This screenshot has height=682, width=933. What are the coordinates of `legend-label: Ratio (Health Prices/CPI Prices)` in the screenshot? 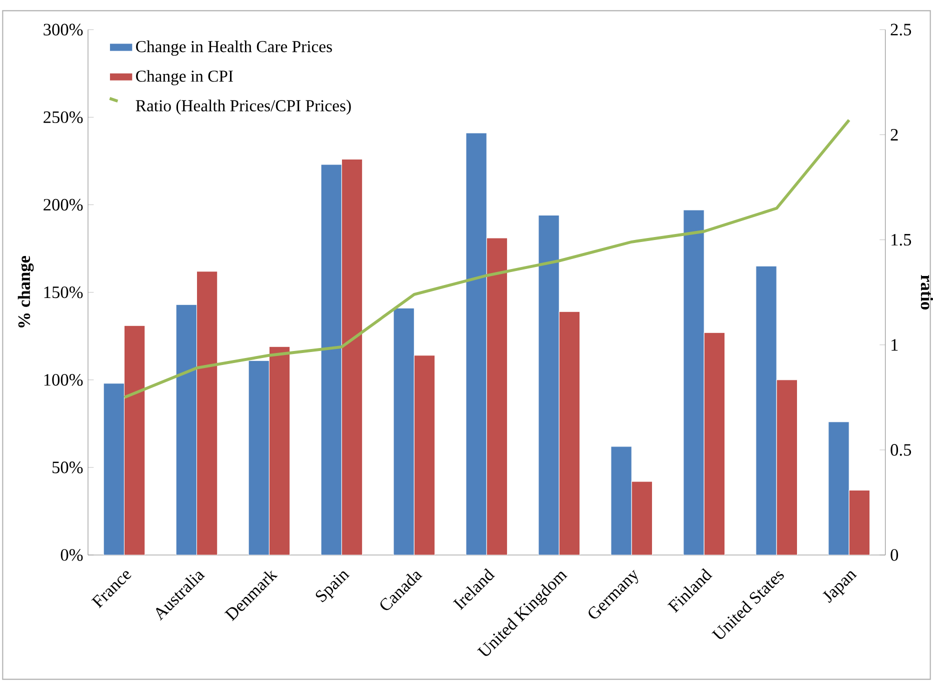 It's located at (243, 107).